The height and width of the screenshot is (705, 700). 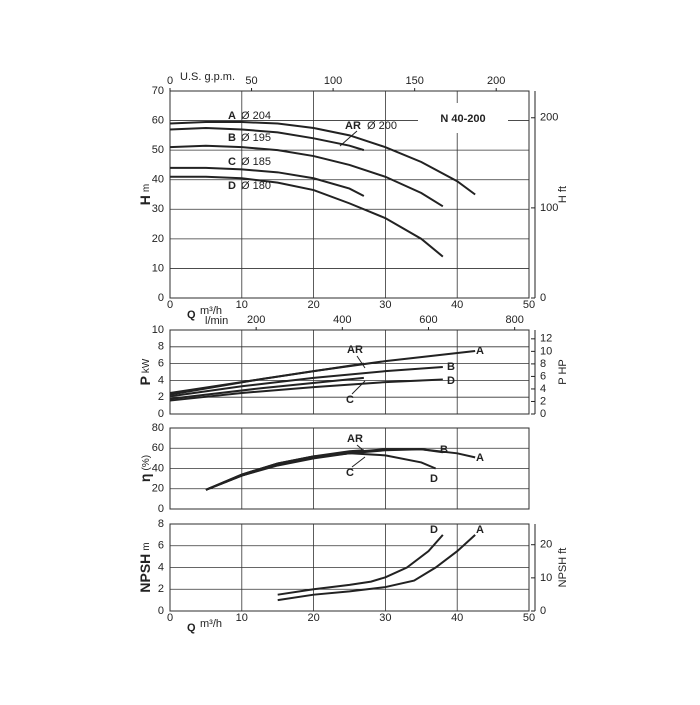 What do you see at coordinates (145, 380) in the screenshot?
I see `y-axis-name: P` at bounding box center [145, 380].